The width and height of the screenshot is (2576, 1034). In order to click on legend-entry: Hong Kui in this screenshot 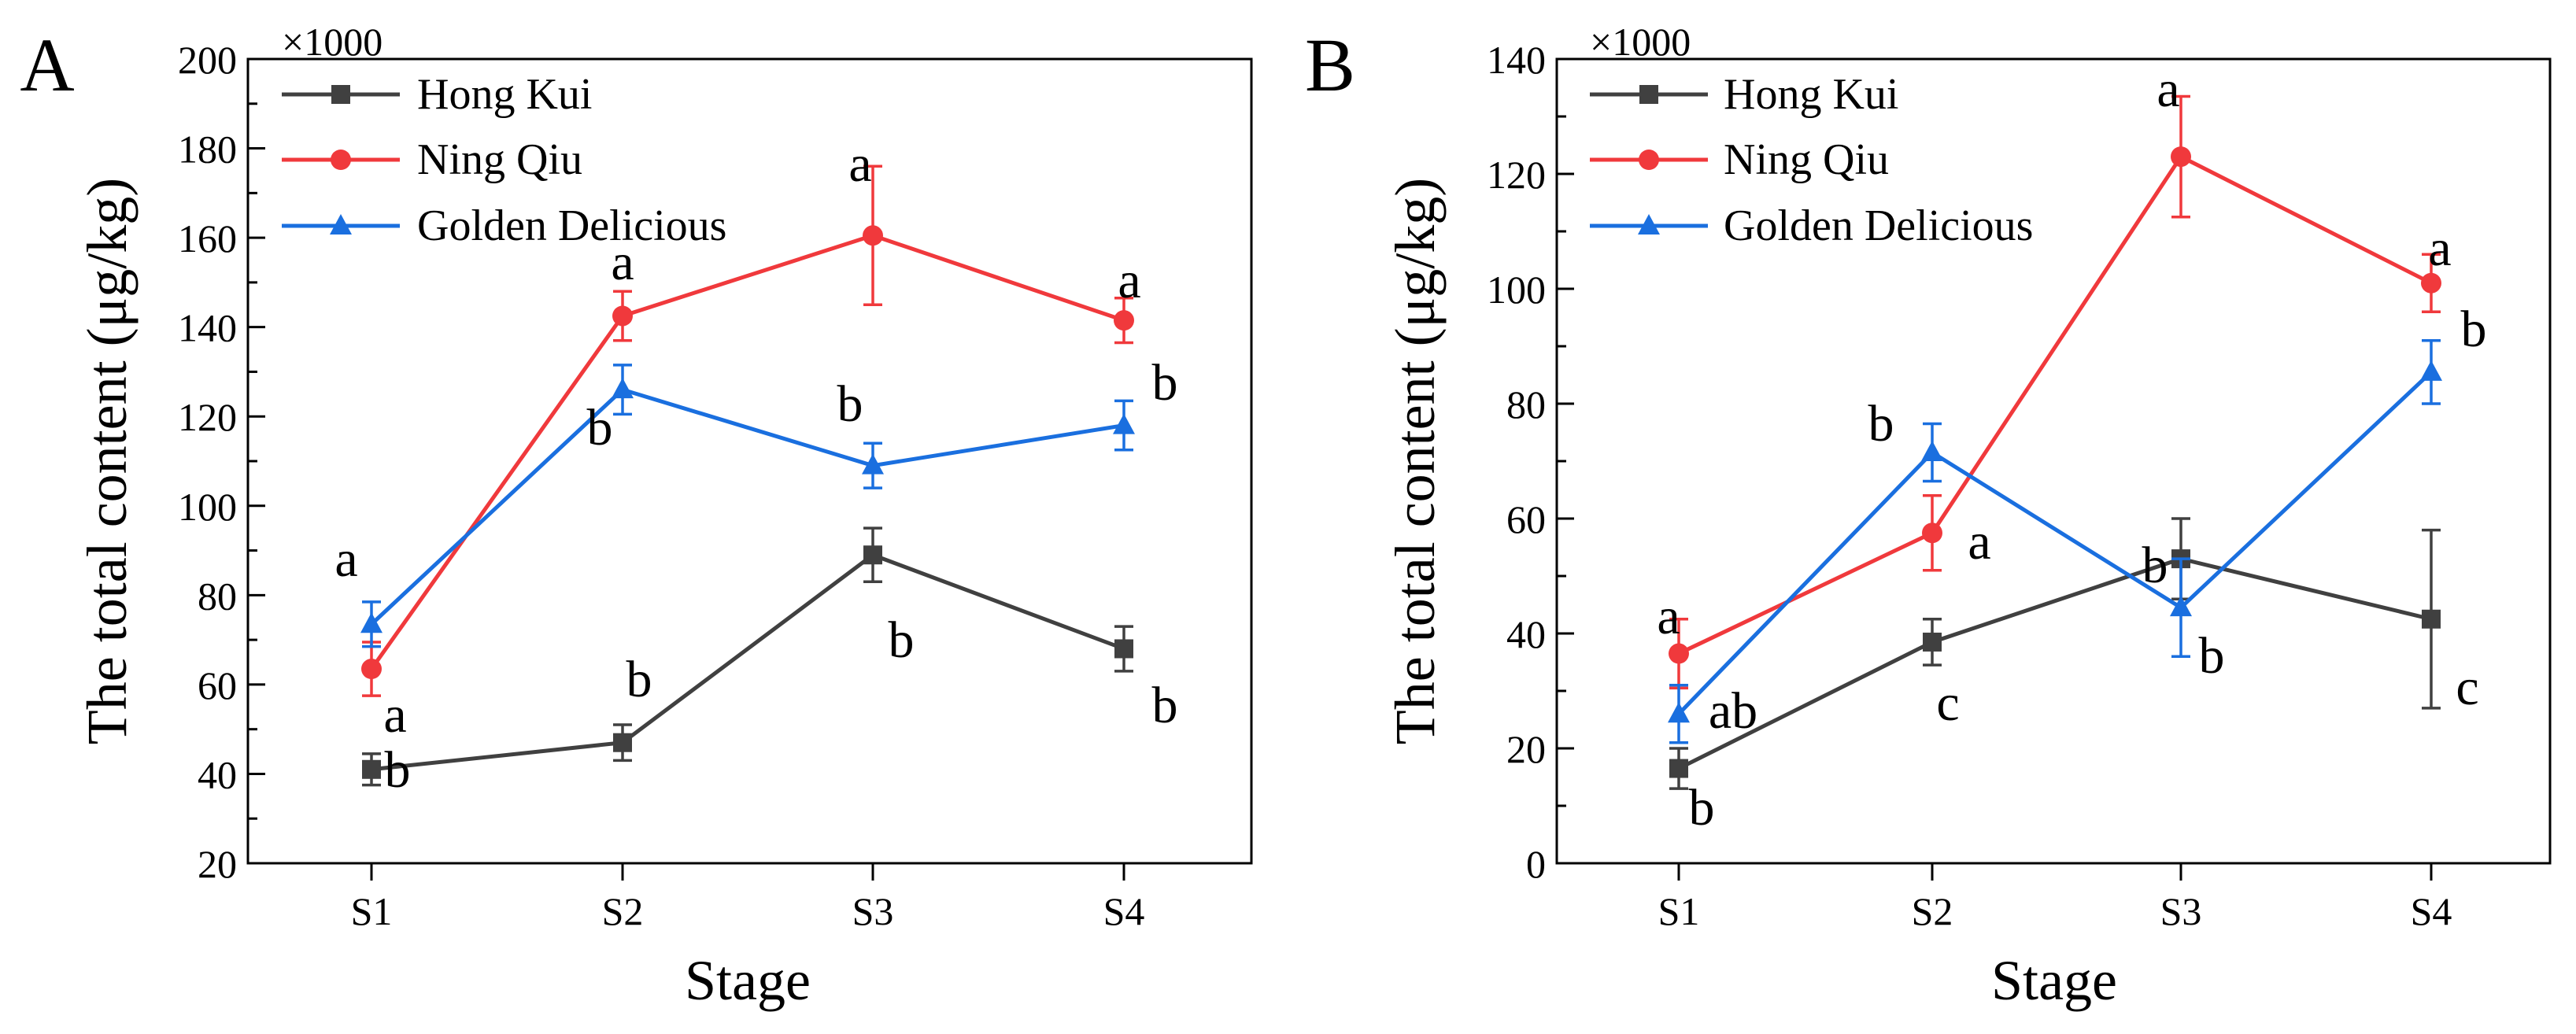, I will do `click(1744, 94)`.